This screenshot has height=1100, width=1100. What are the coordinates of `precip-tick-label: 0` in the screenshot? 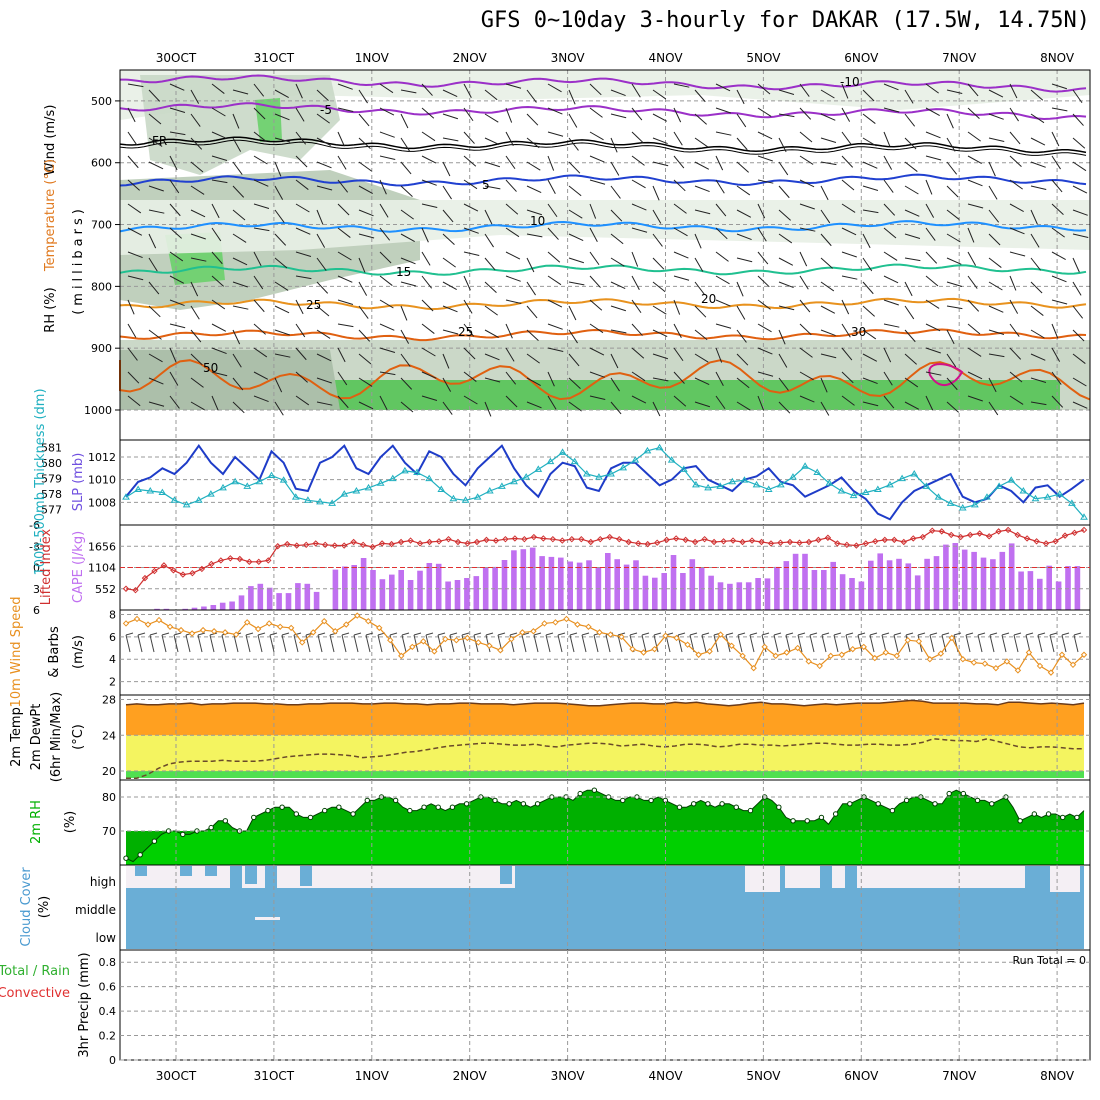 It's located at (112, 1060).